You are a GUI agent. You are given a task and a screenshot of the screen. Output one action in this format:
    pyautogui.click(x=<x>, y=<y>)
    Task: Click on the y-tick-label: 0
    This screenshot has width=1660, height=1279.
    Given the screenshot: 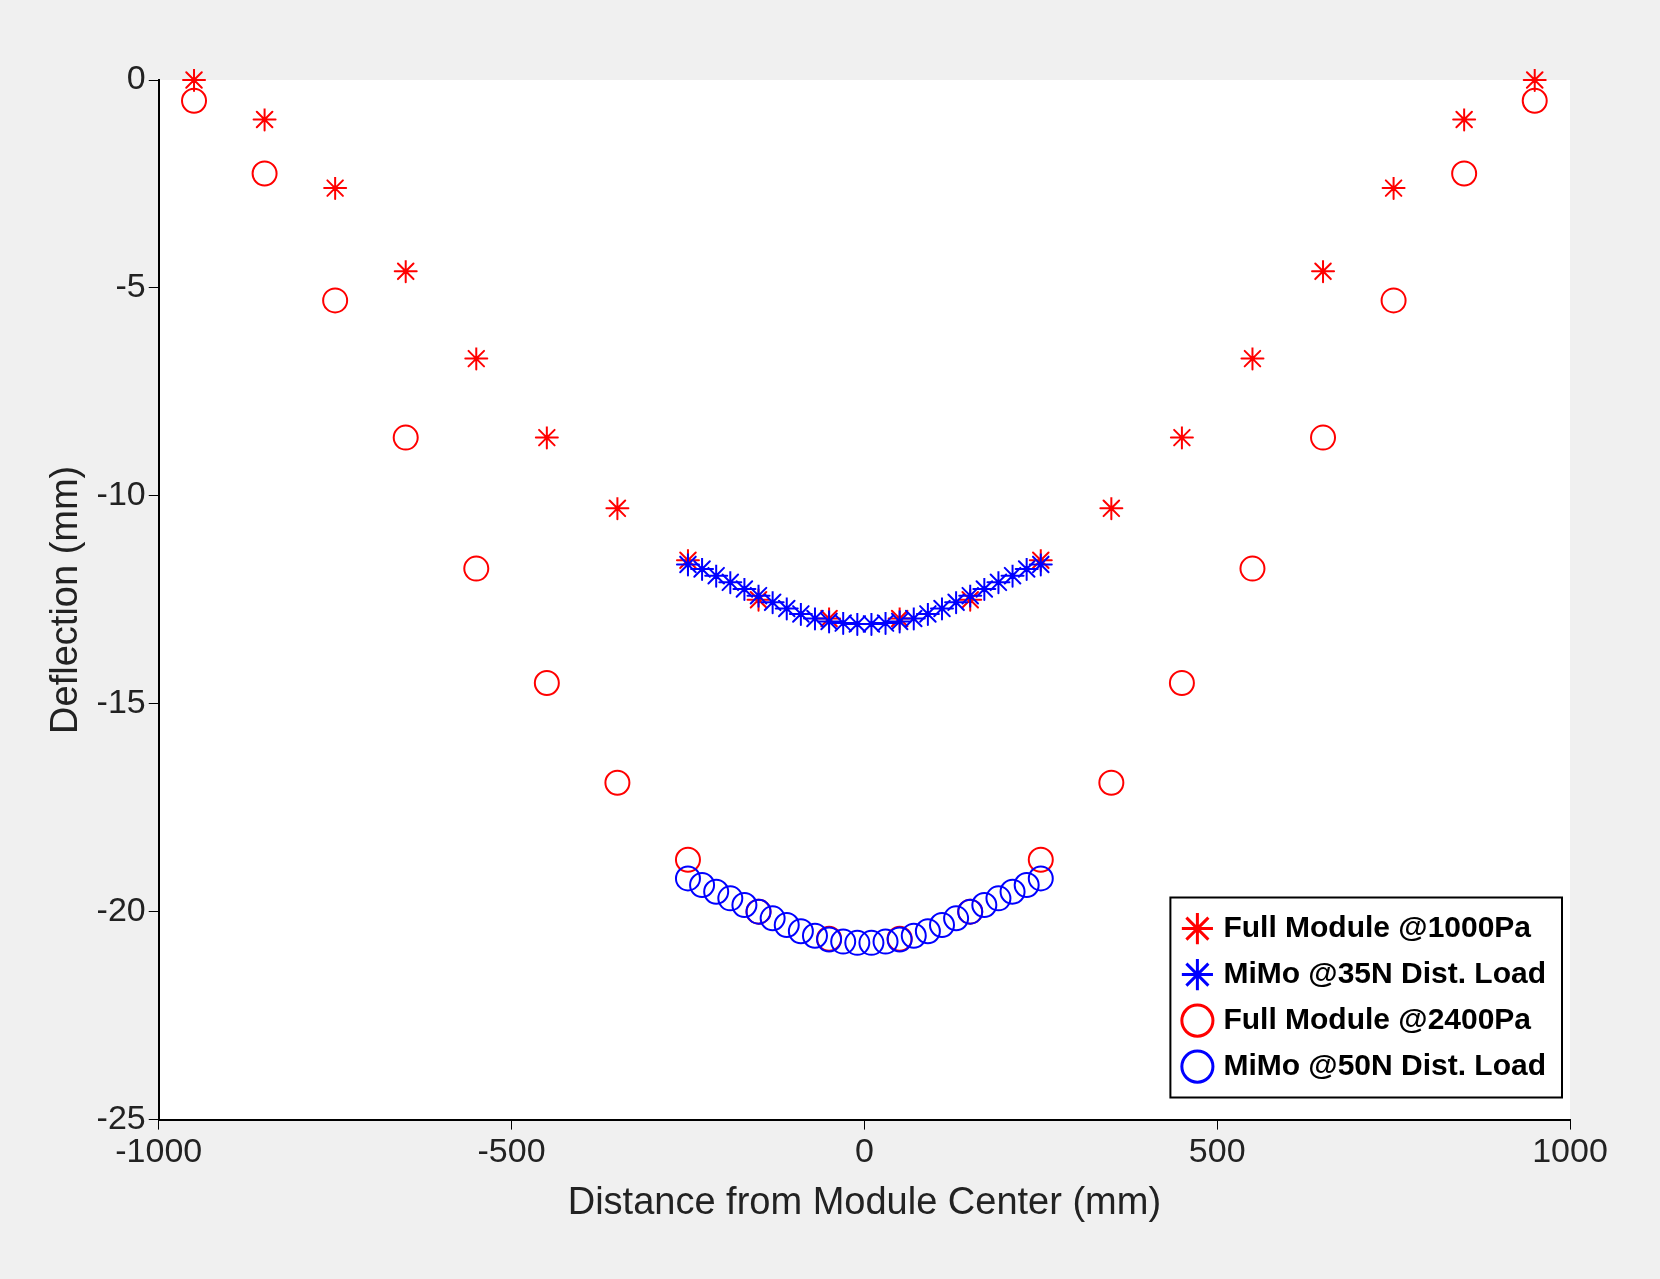 What is the action you would take?
    pyautogui.click(x=136, y=77)
    